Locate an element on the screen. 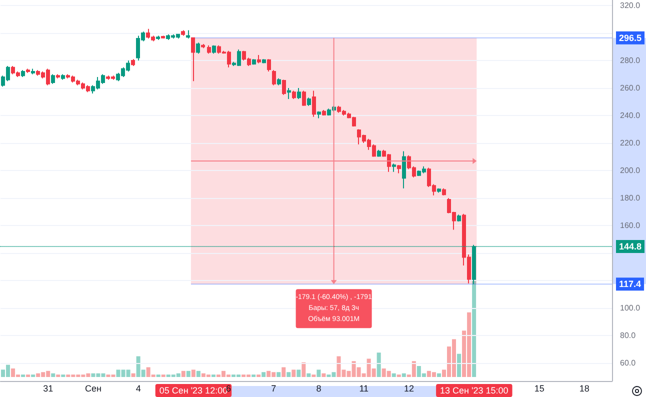 This screenshot has height=397, width=646. x-tick-label: 15 is located at coordinates (539, 389).